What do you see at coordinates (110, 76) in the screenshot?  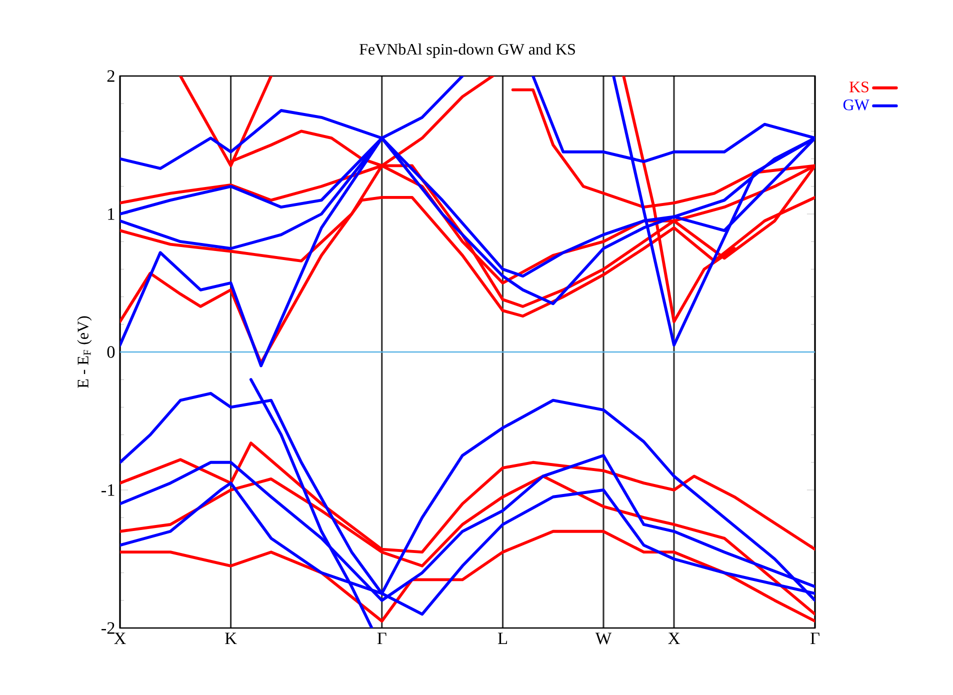 I see `y-tick-label: 2` at bounding box center [110, 76].